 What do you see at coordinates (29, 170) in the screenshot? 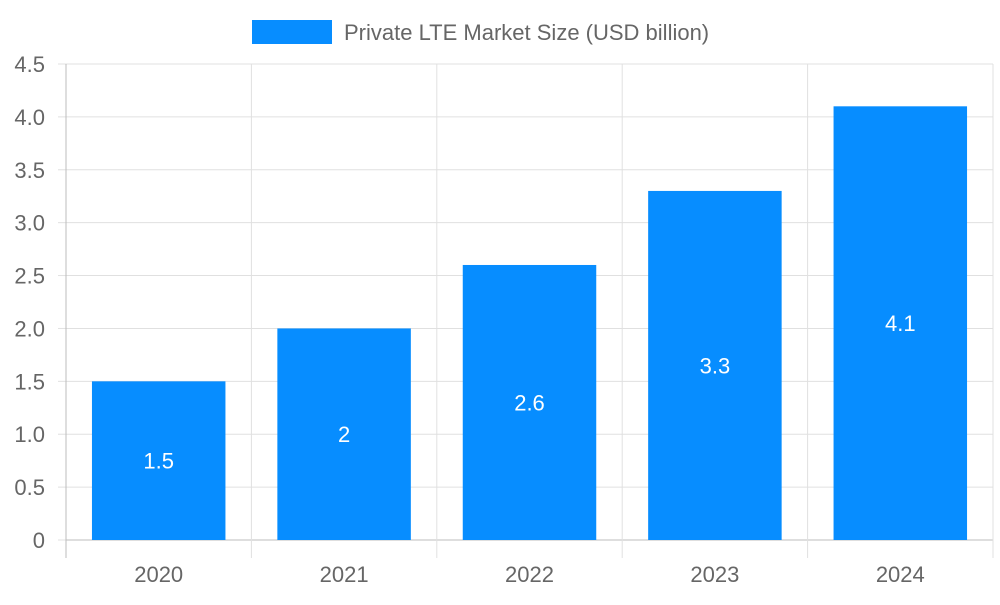
I see `y-tick-label: 3.5` at bounding box center [29, 170].